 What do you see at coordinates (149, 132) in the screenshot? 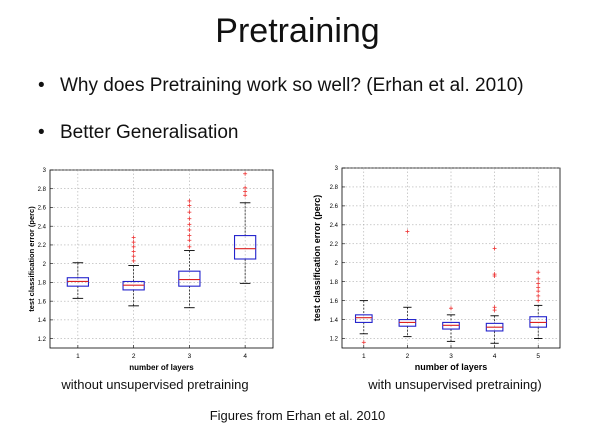
I see `bullet-2-text: Better Generalisation` at bounding box center [149, 132].